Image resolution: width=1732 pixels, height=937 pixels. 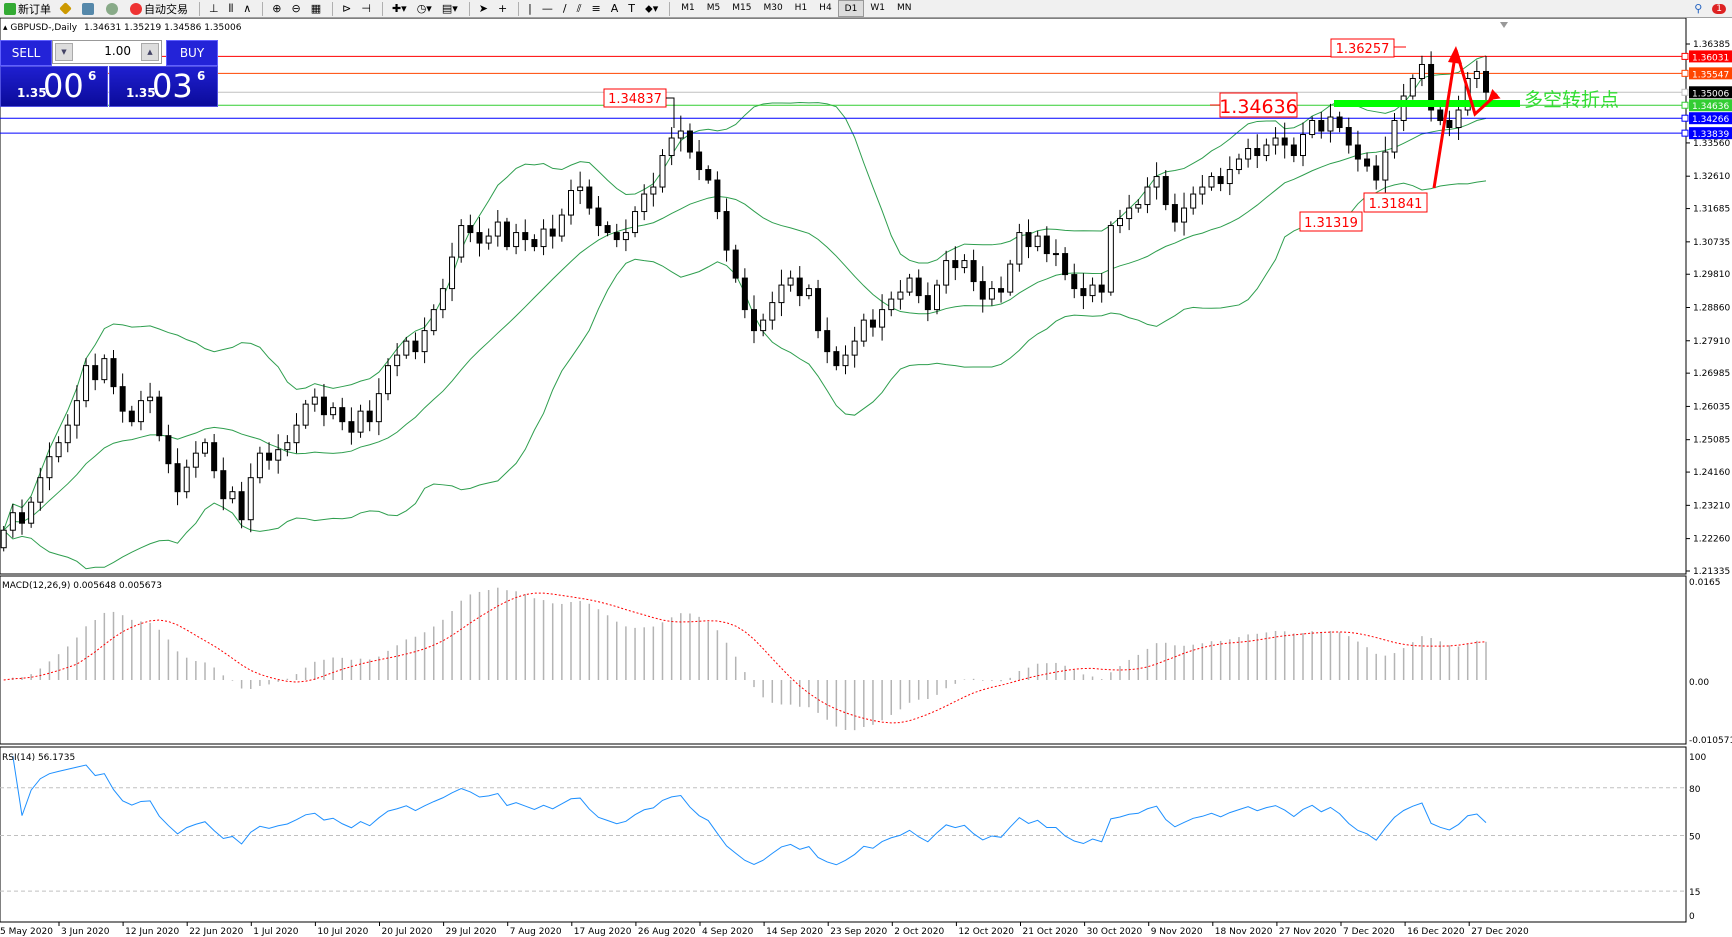 I want to click on autoscroll-icon: ⊳, so click(x=347, y=8).